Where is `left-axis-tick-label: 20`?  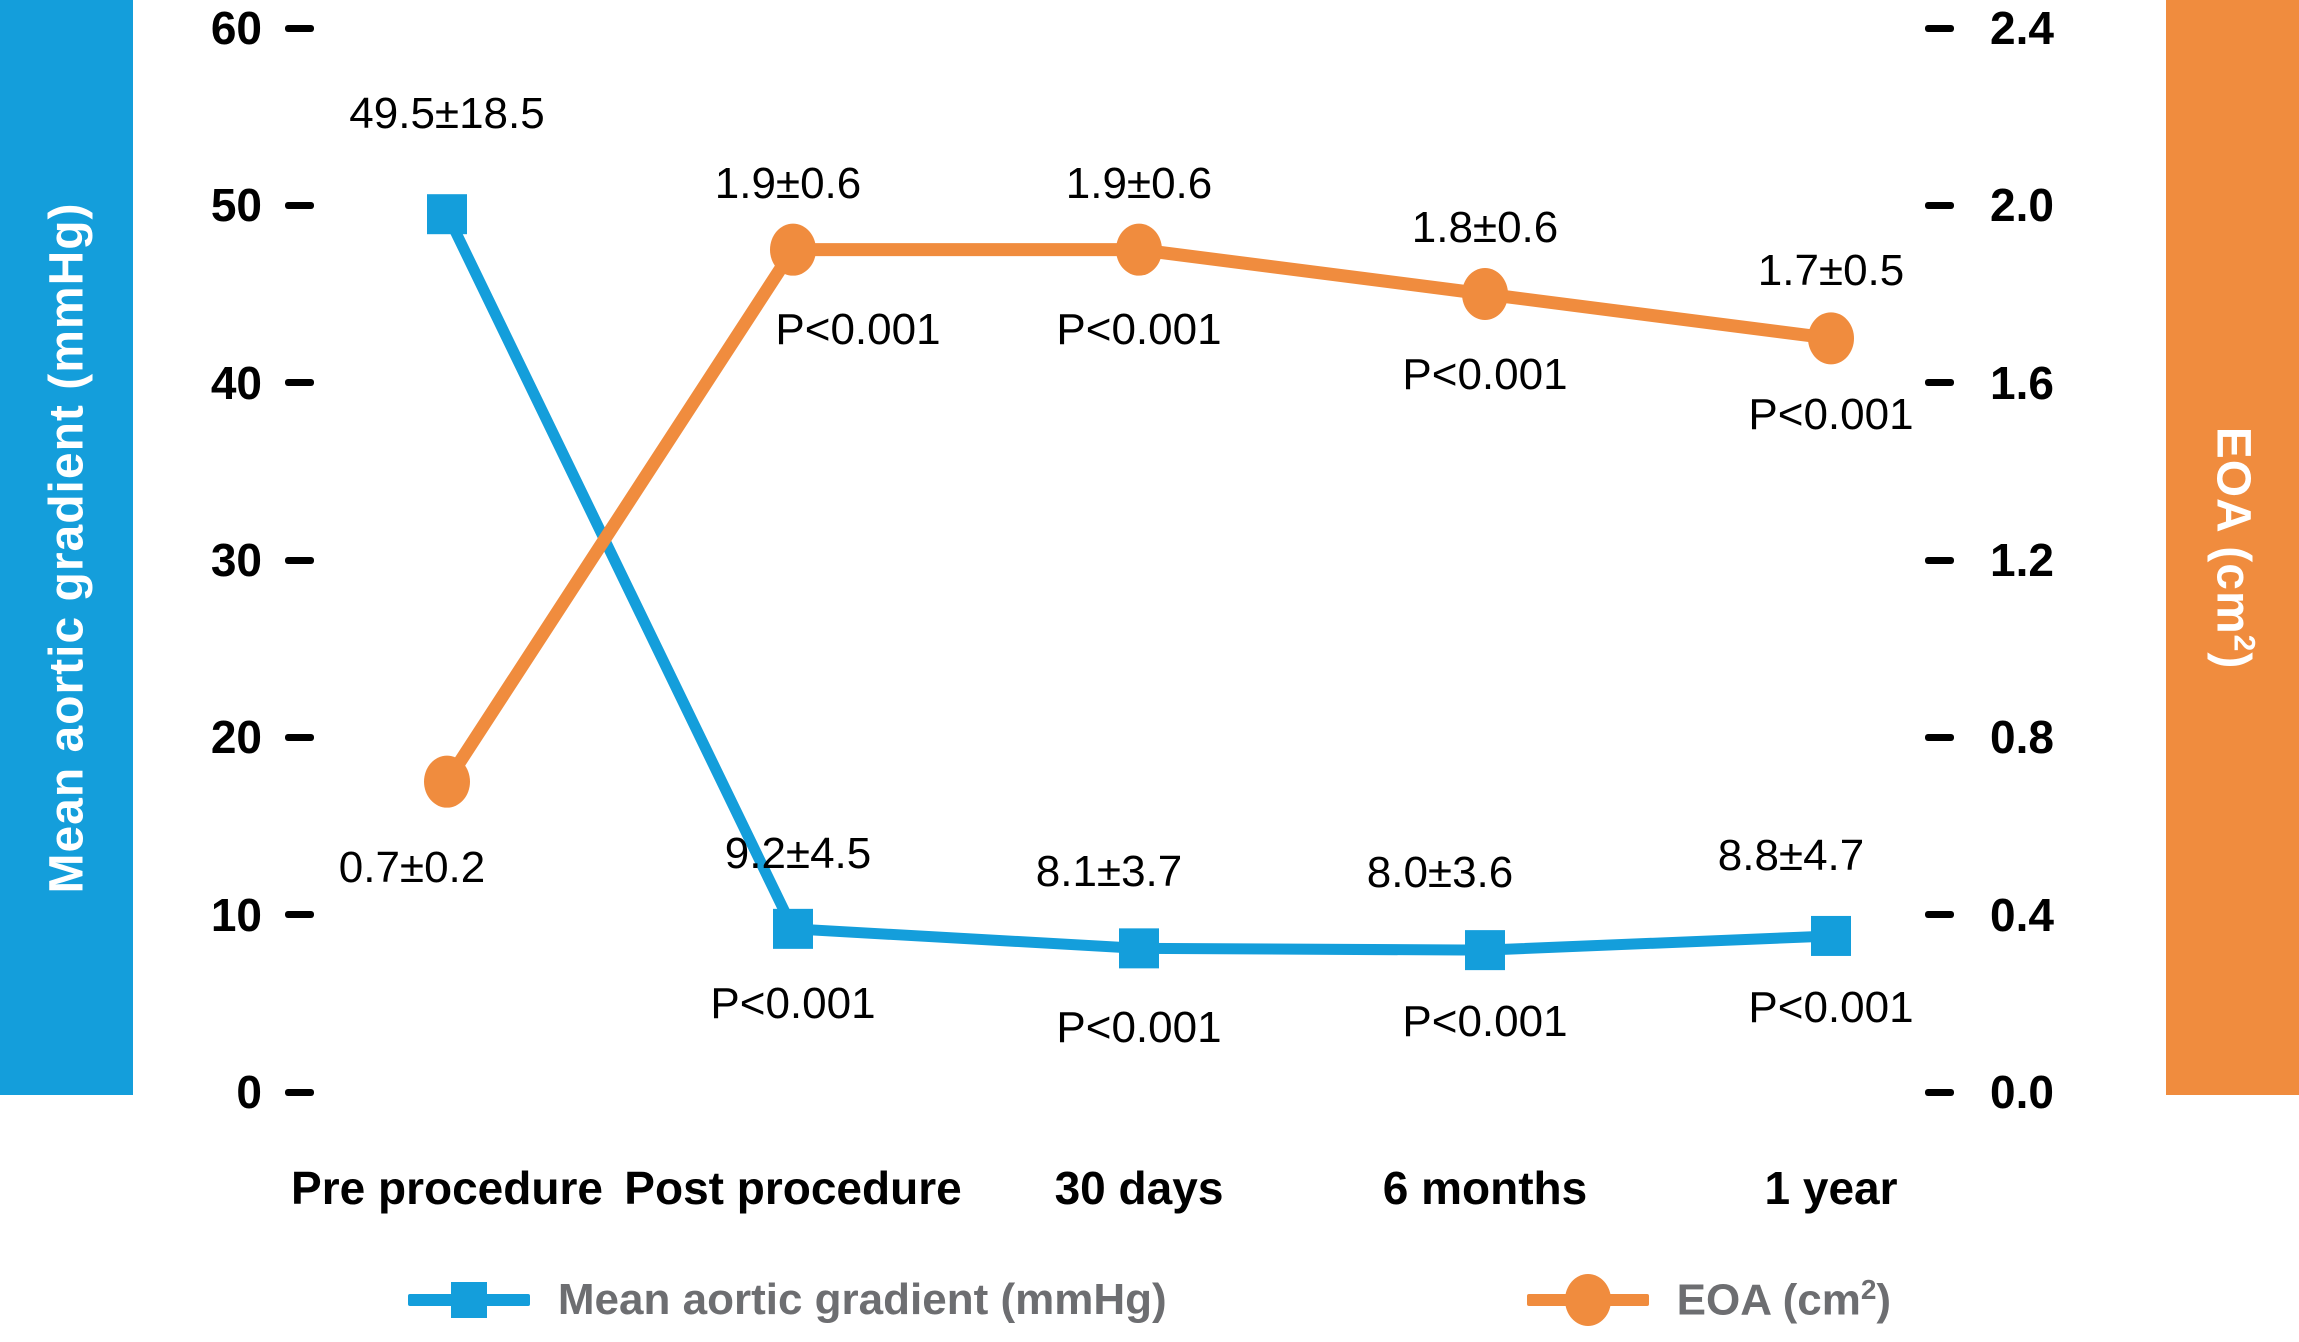 left-axis-tick-label: 20 is located at coordinates (236, 737).